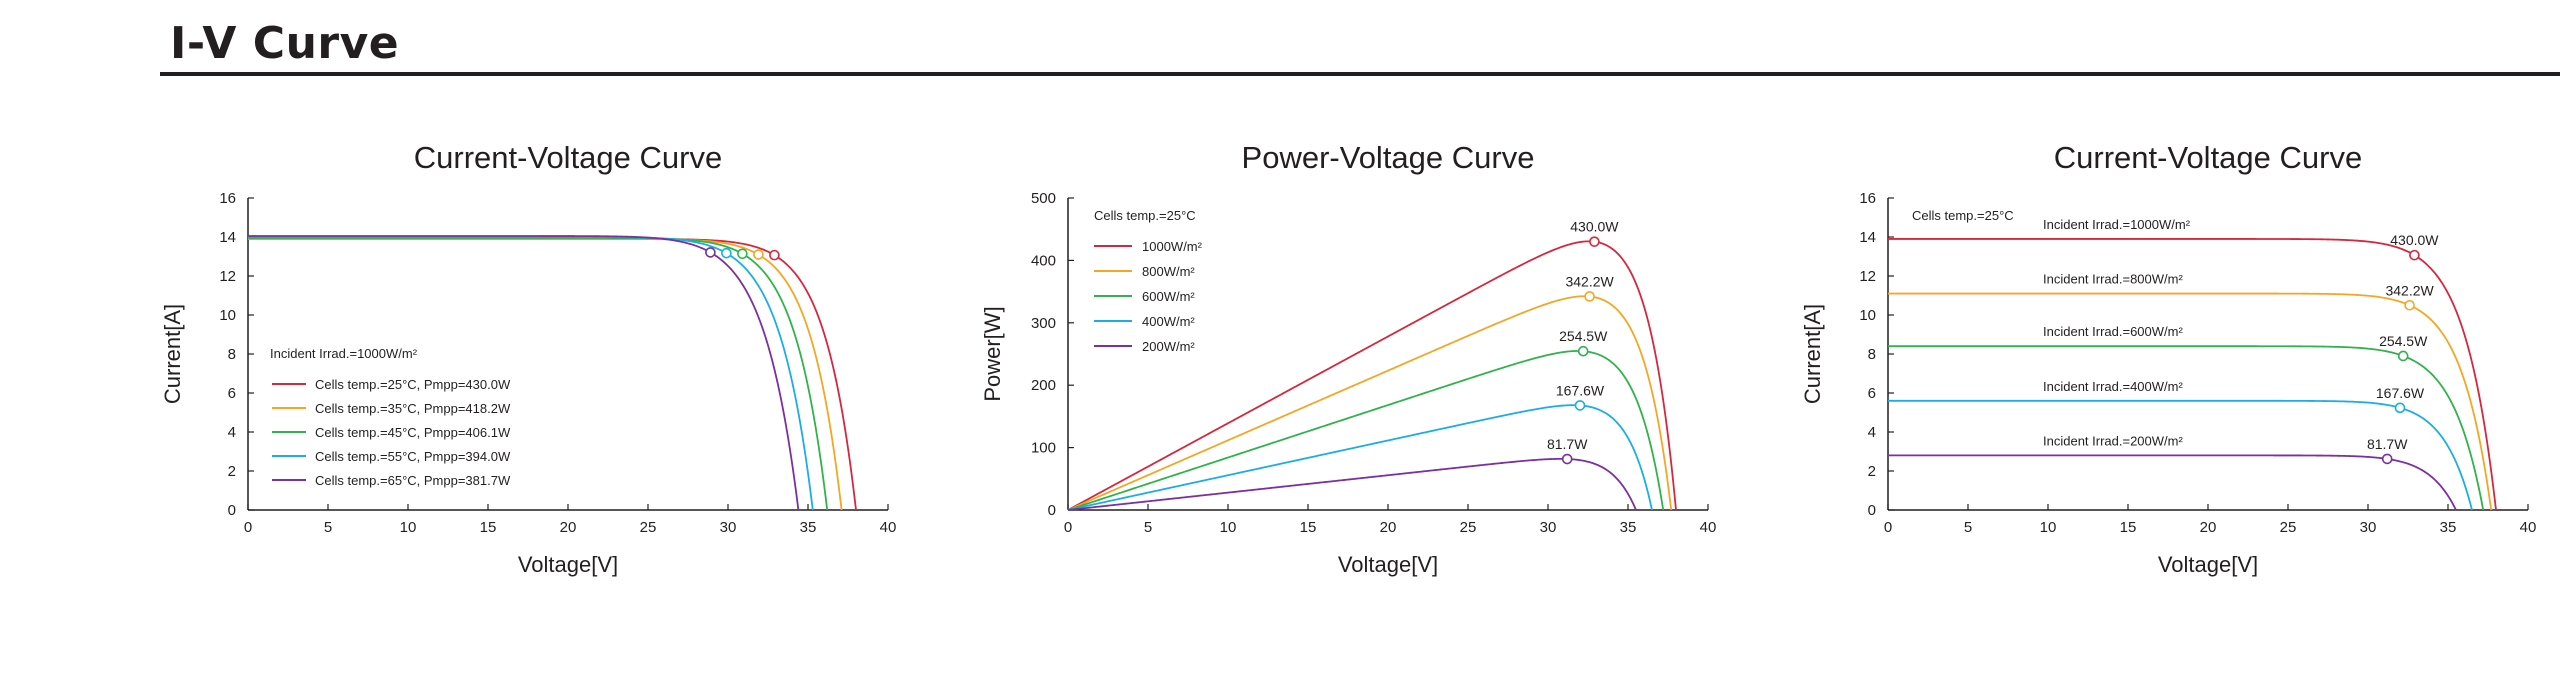 The height and width of the screenshot is (690, 2560). Describe the element at coordinates (2113, 440) in the screenshot. I see `curve-label: Incident Irrad.=200W/m²` at that location.